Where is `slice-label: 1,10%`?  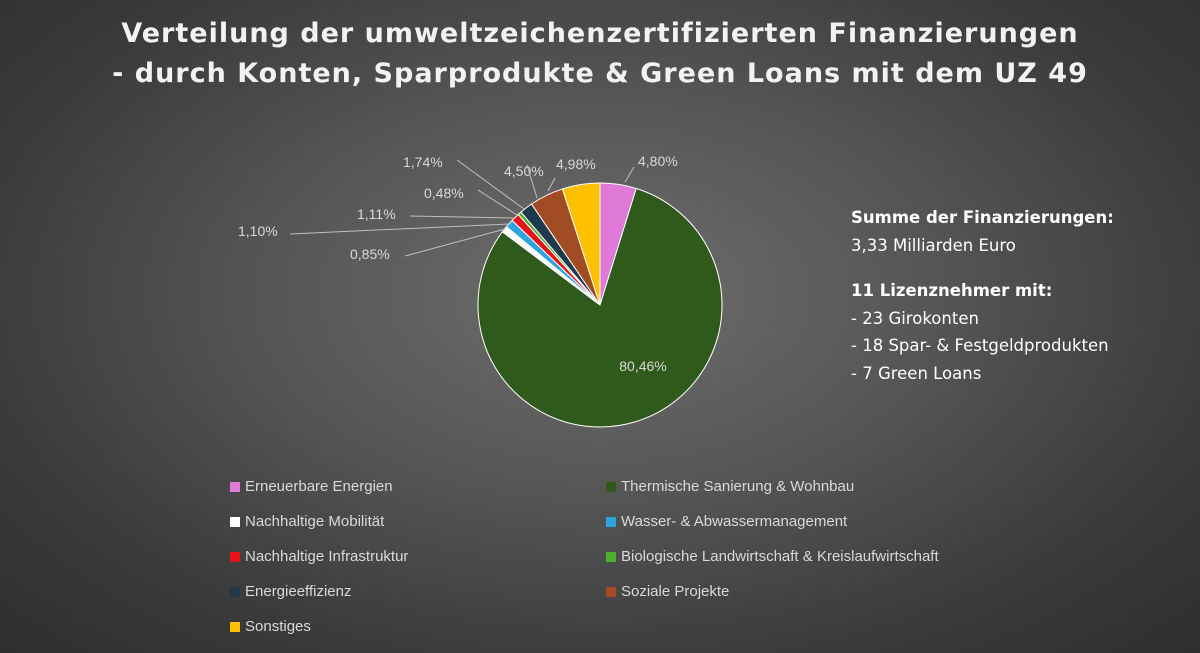 slice-label: 1,10% is located at coordinates (258, 231).